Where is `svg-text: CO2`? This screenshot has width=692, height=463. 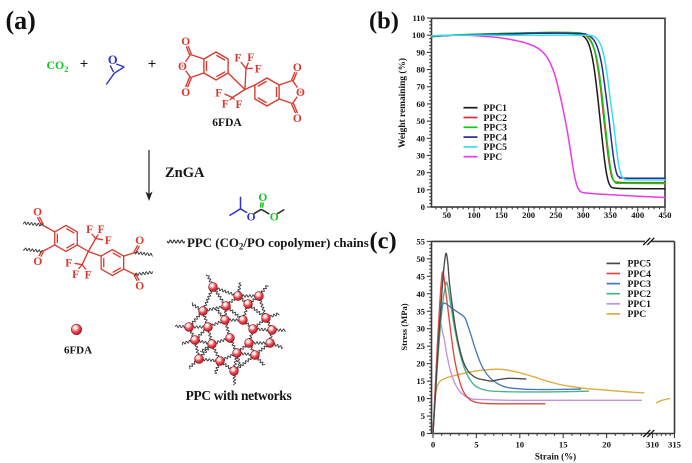
svg-text: CO2 is located at coordinates (58, 66).